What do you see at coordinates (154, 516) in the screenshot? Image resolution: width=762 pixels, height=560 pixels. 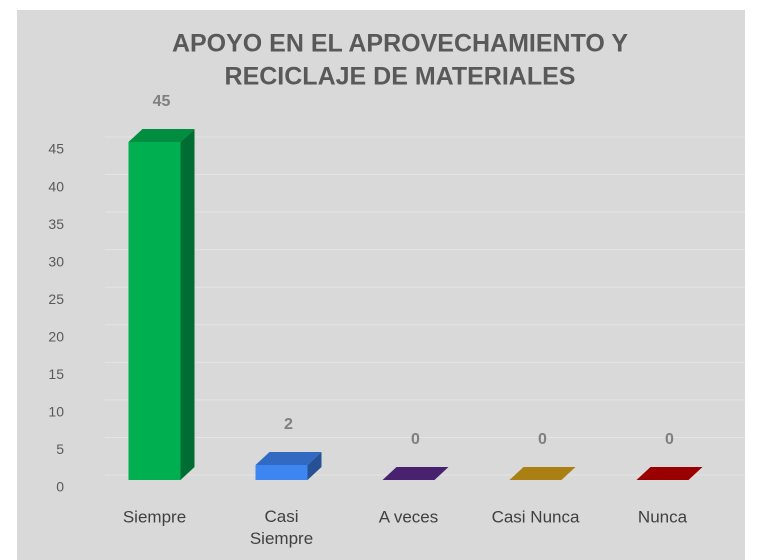 I see `x-tick-label: Siempre` at bounding box center [154, 516].